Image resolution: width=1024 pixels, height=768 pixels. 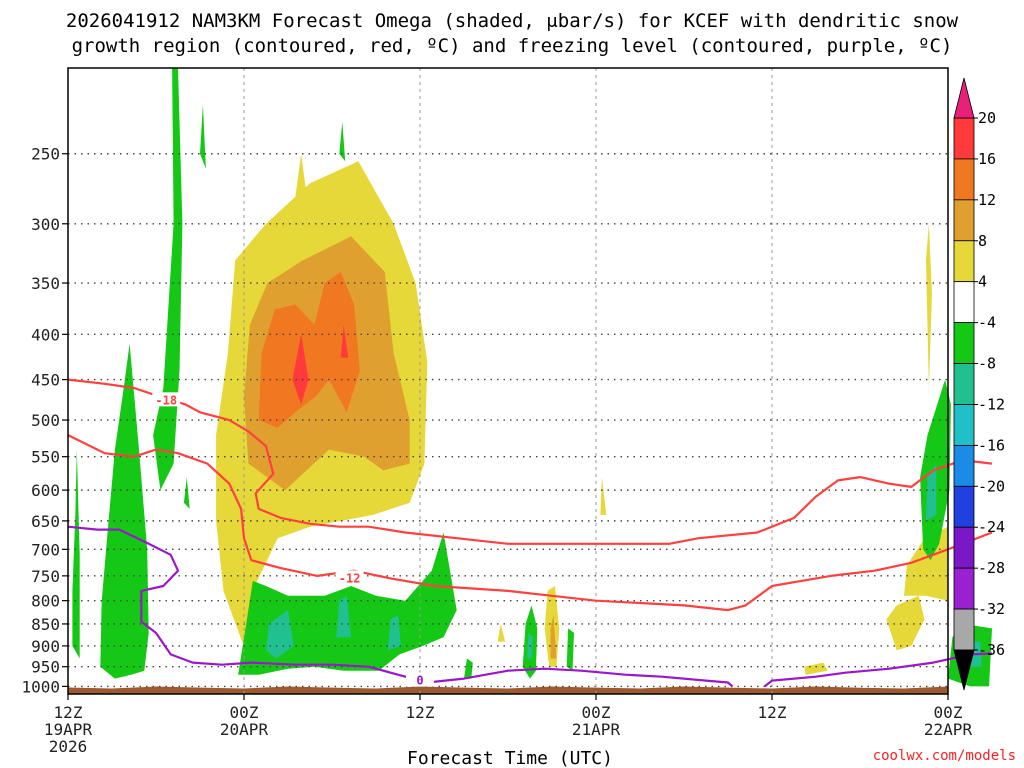 I want to click on y-tick-label: 850, so click(x=45, y=624).